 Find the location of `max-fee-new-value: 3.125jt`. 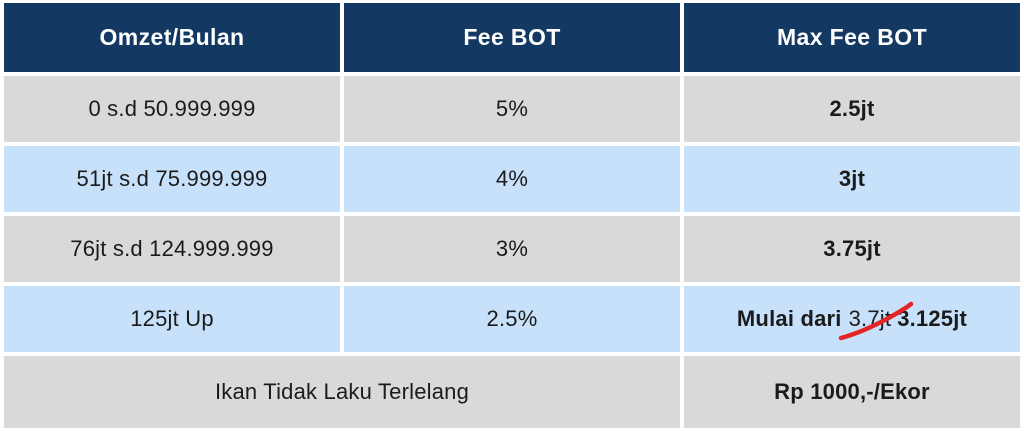

max-fee-new-value: 3.125jt is located at coordinates (932, 318).